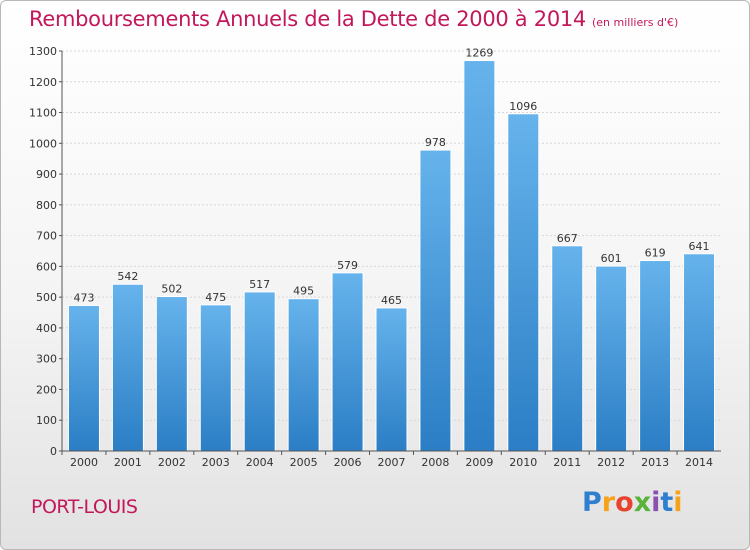 The image size is (750, 550). What do you see at coordinates (611, 462) in the screenshot?
I see `x-tick-label-2012: 2012` at bounding box center [611, 462].